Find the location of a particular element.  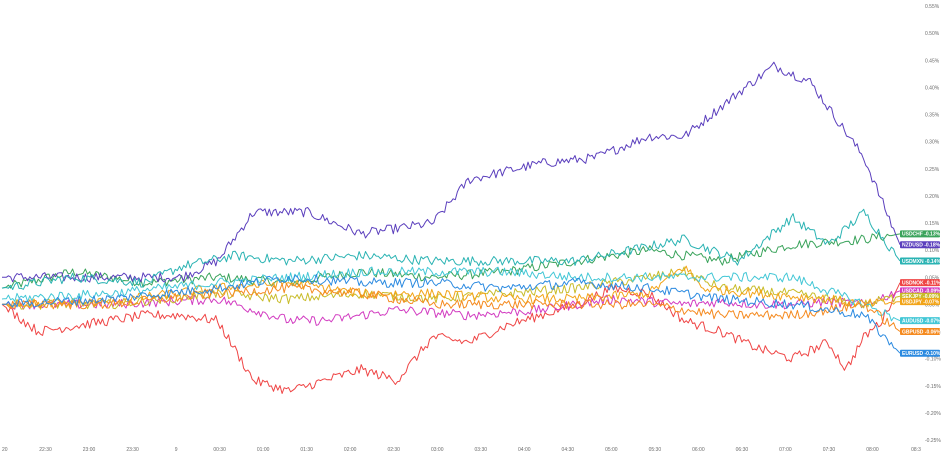

series-label-text: USDCHF -0.13% is located at coordinates (921, 235).